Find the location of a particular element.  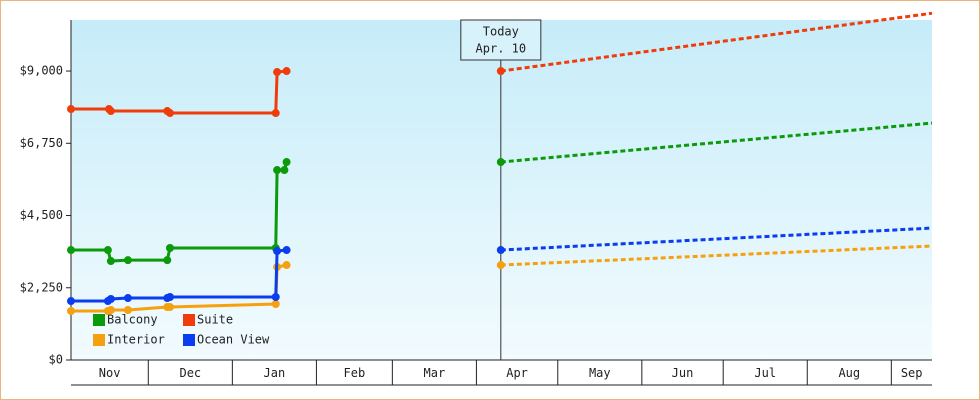

x-tick-label: Apr is located at coordinates (517, 373).